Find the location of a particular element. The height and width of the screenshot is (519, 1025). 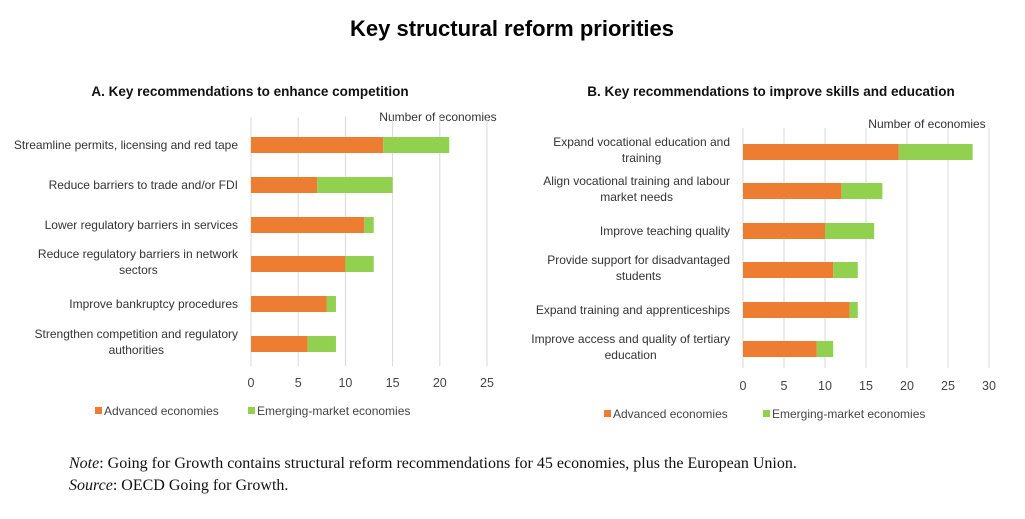

source-text: : OECD Going for Growth. is located at coordinates (200, 485).